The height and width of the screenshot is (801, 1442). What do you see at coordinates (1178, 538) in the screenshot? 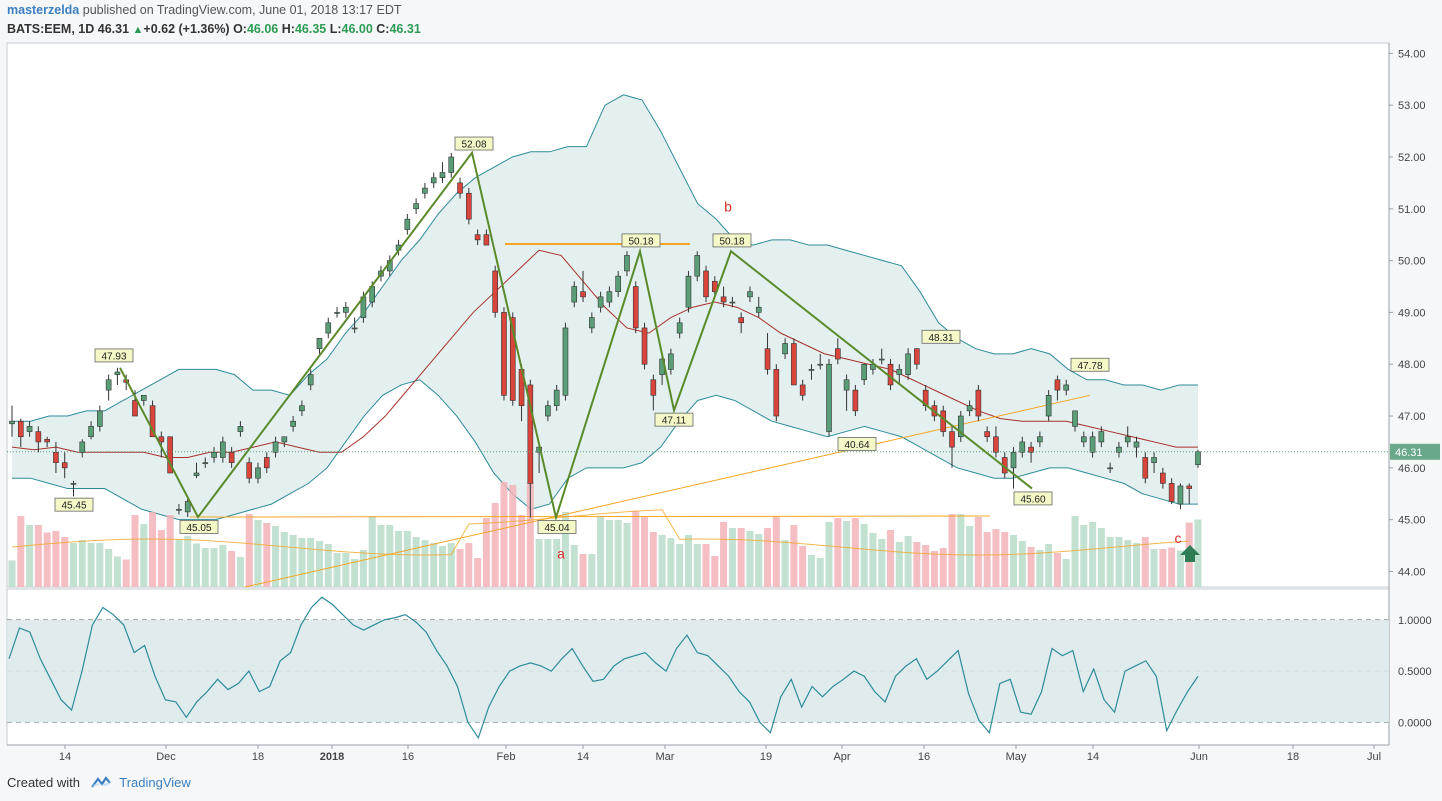
I see `wave-label: c` at bounding box center [1178, 538].